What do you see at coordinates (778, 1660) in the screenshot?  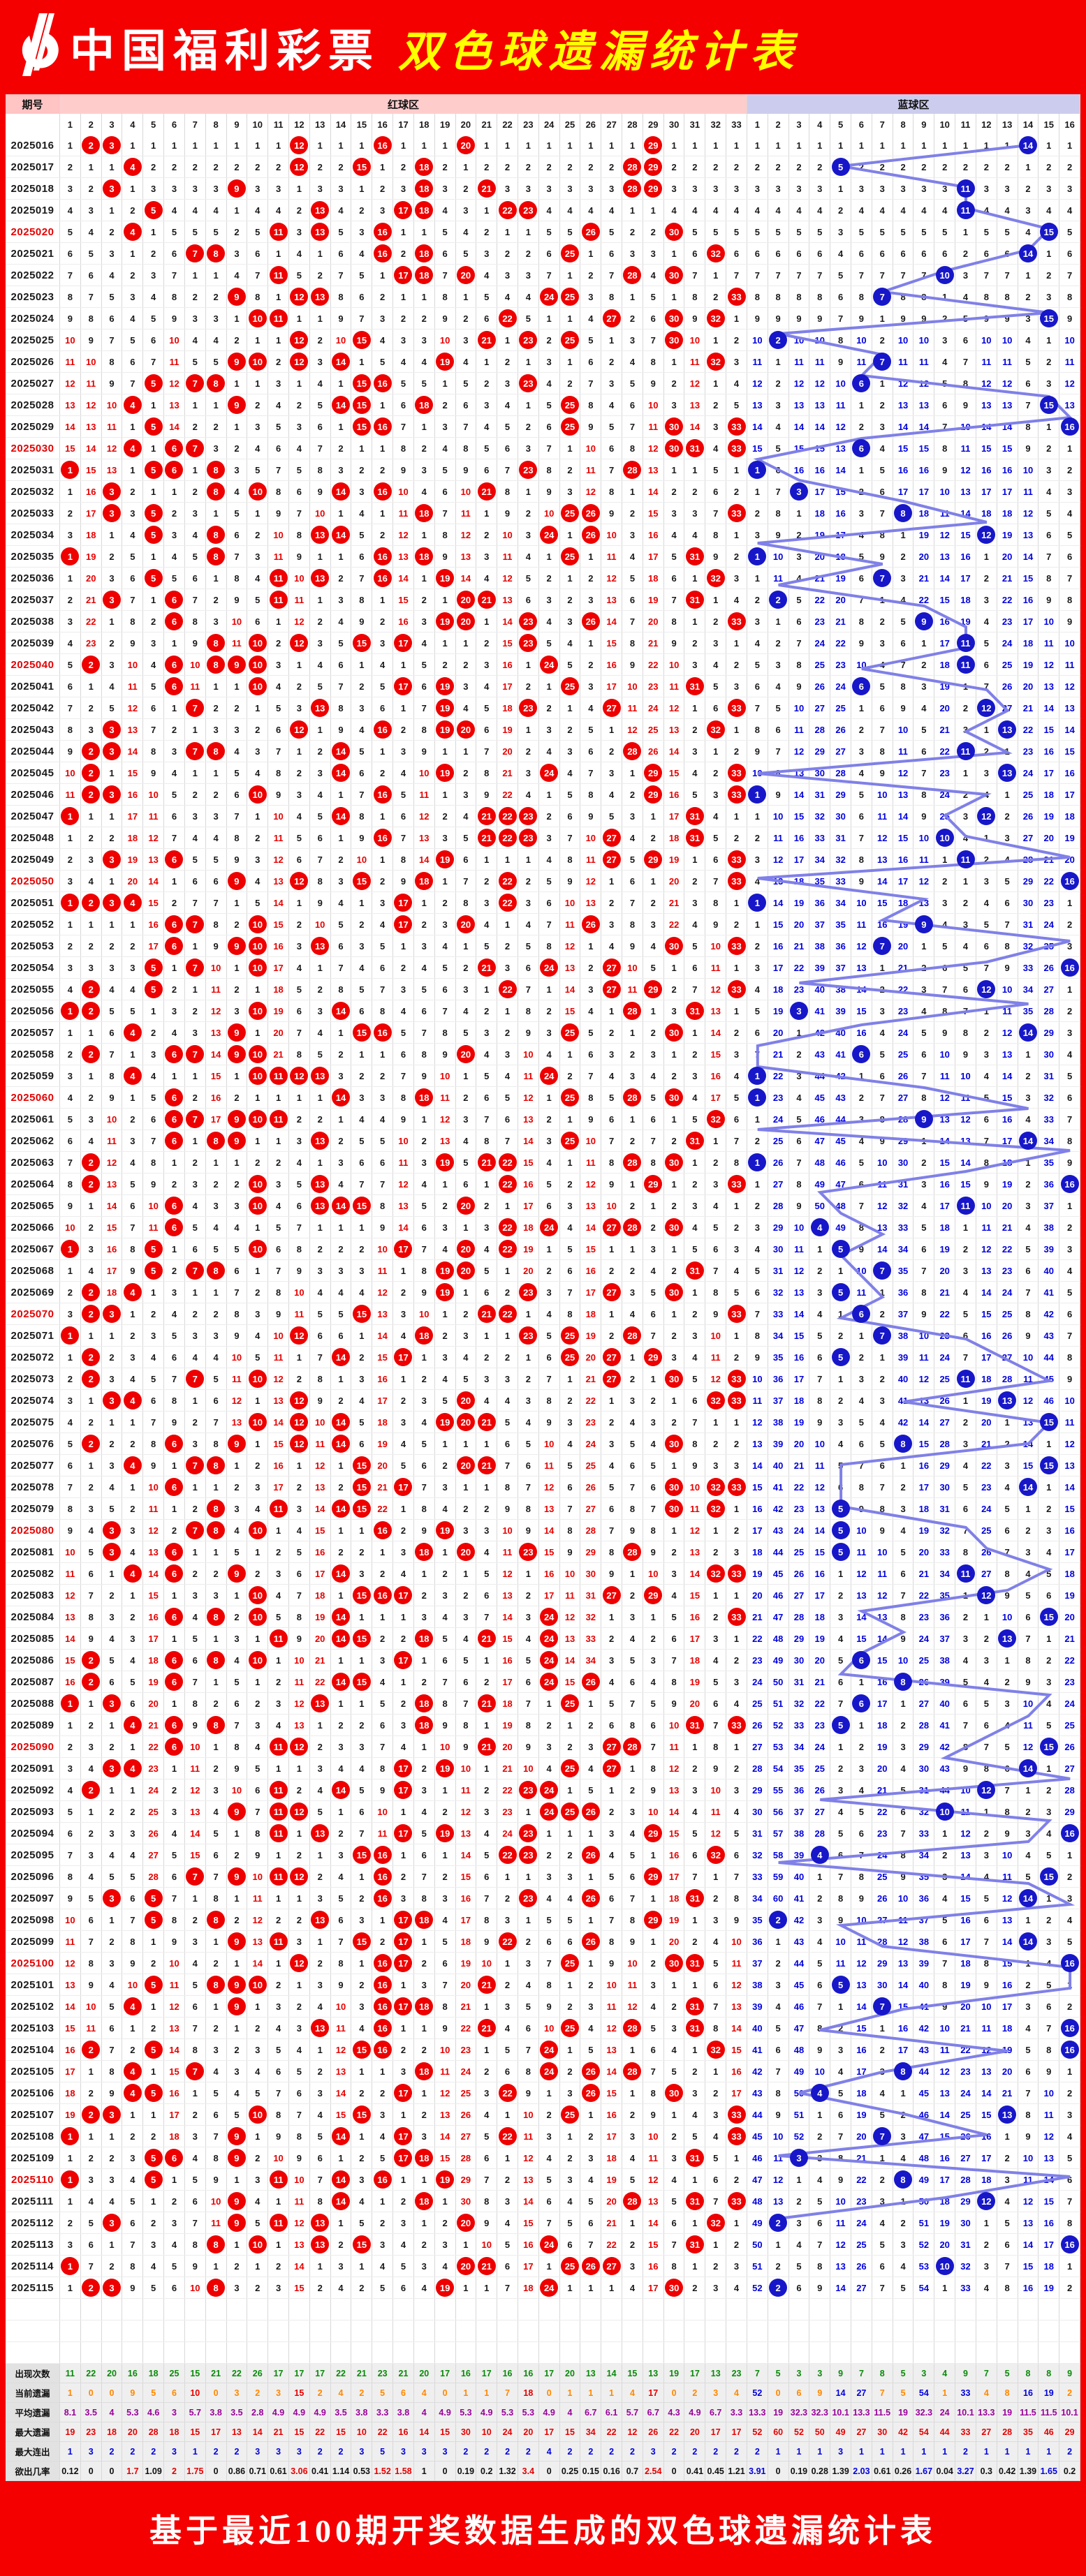 I see `omission-cell: 49` at bounding box center [778, 1660].